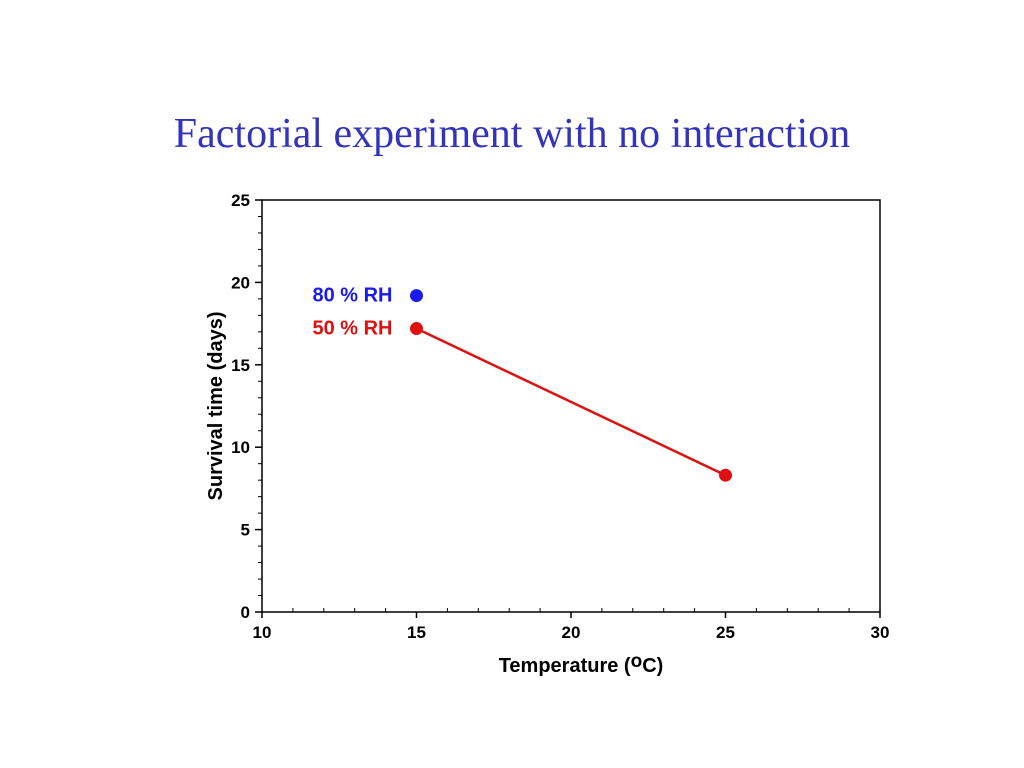 This screenshot has width=1024, height=768. Describe the element at coordinates (352, 296) in the screenshot. I see `series-label-80-rh: 80 % RH` at that location.